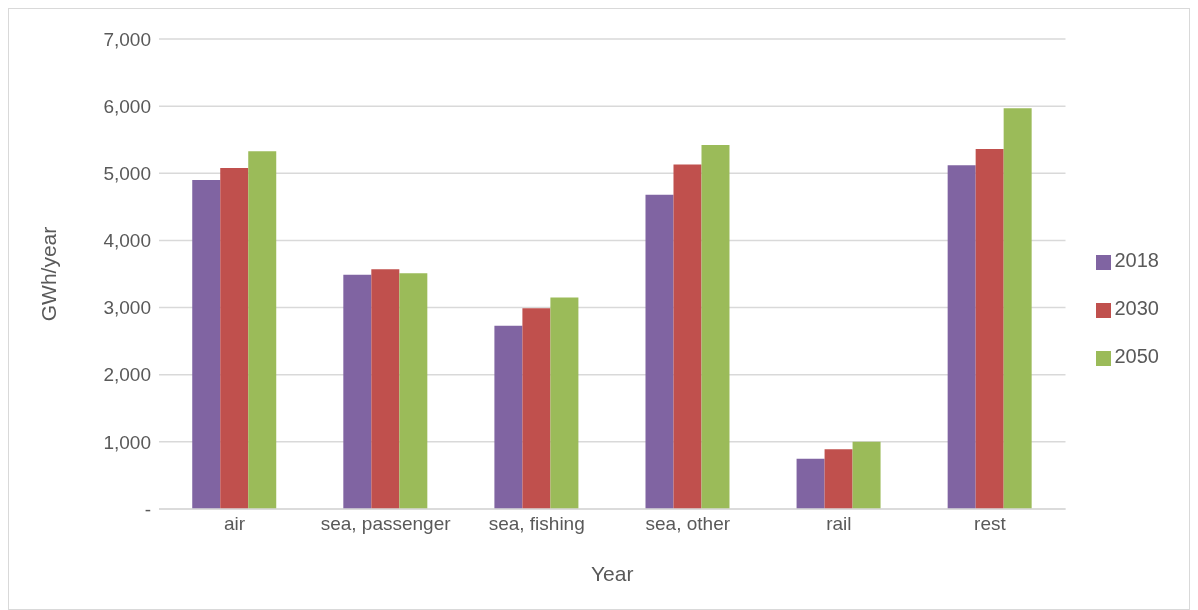 This screenshot has width=1198, height=610. What do you see at coordinates (127, 442) in the screenshot?
I see `y-tick-label: 1,000` at bounding box center [127, 442].